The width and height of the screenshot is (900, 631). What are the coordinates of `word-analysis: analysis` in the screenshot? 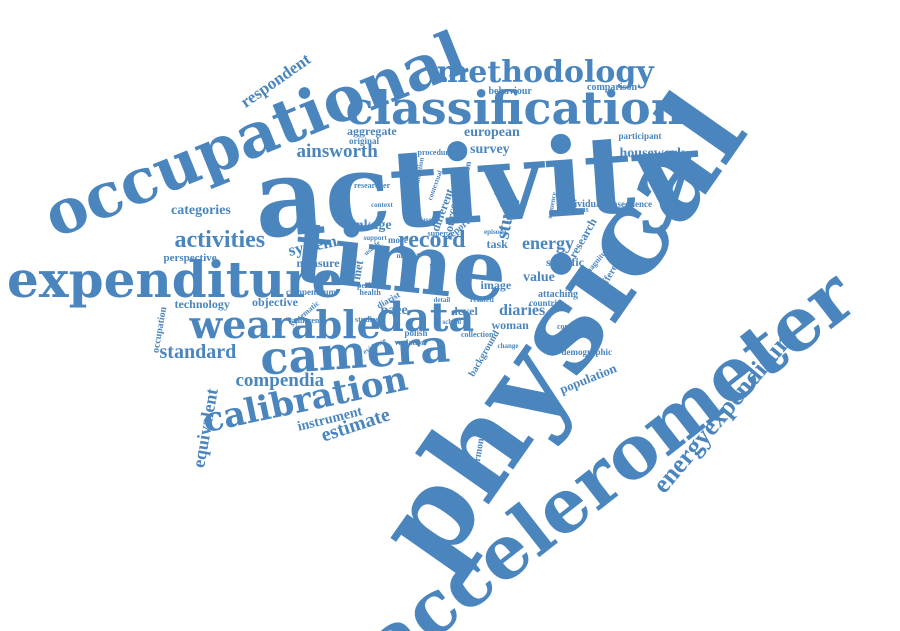 It's located at (575, 209).